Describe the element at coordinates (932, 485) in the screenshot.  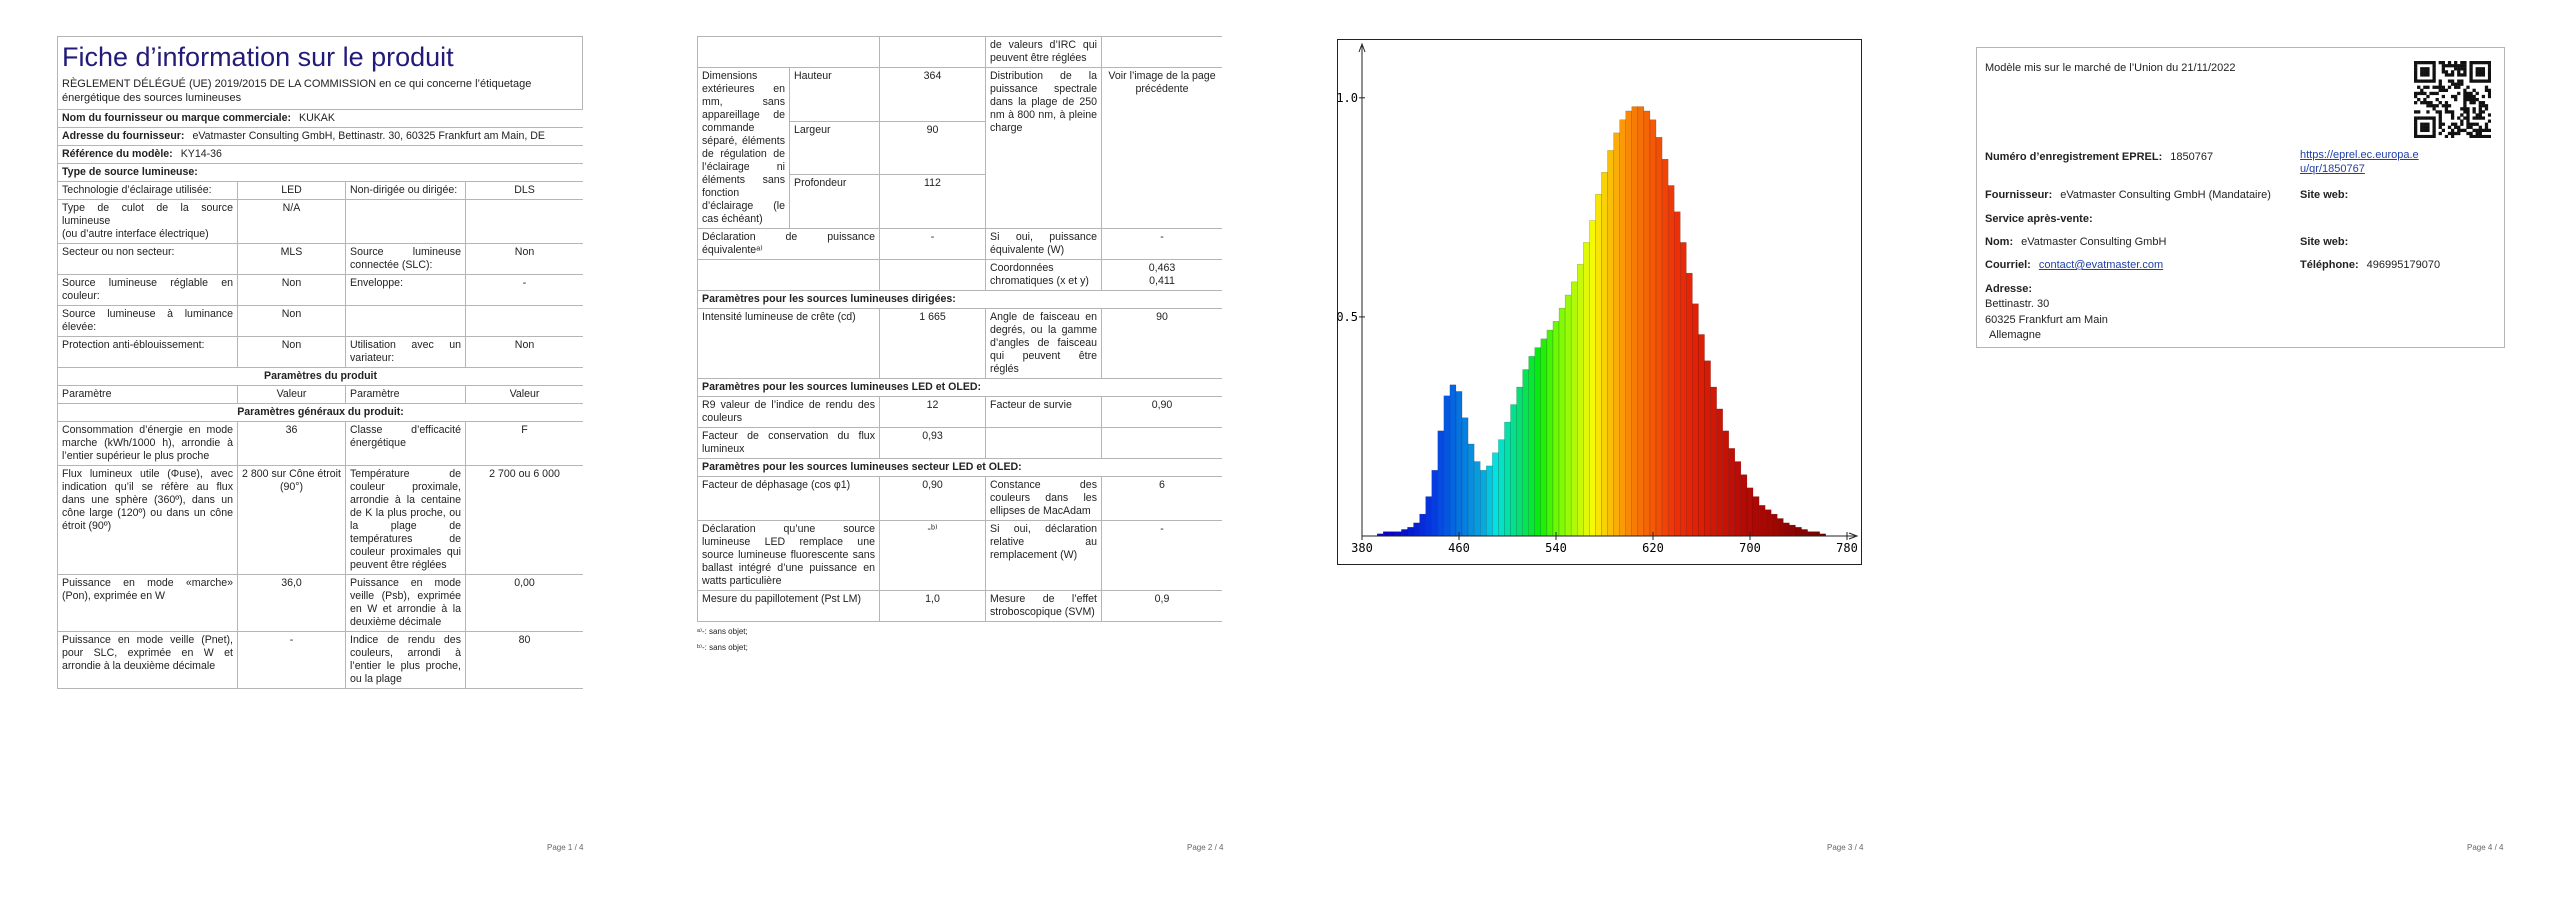
I see `cell-text: 0,90` at that location.